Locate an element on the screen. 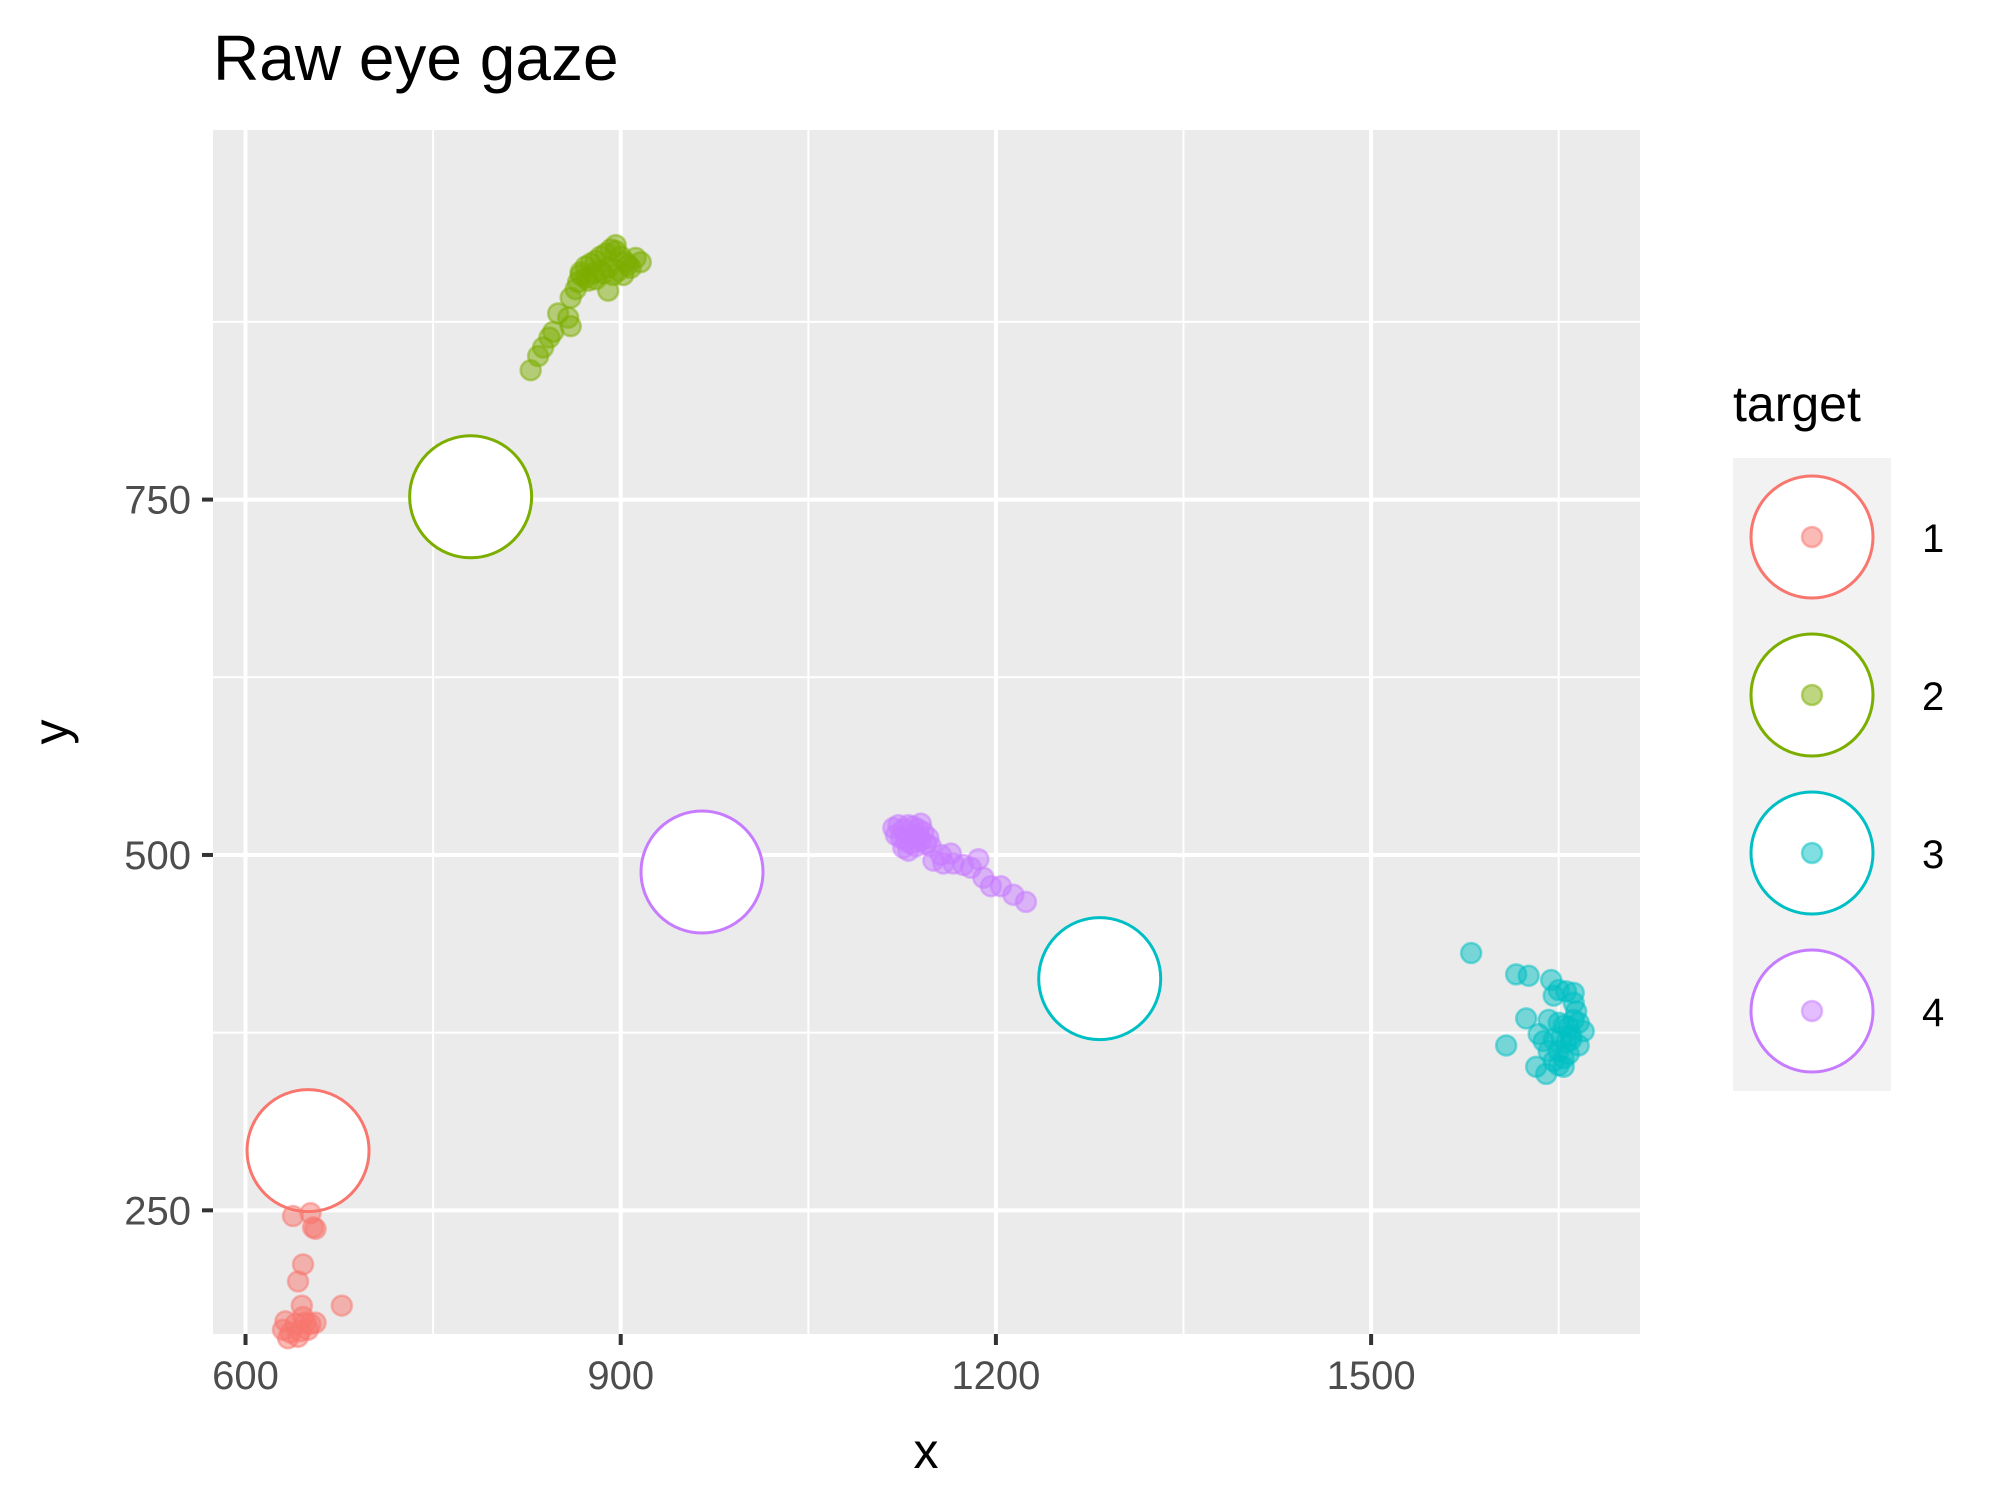  x-tick-label: 600 is located at coordinates (245, 1376).